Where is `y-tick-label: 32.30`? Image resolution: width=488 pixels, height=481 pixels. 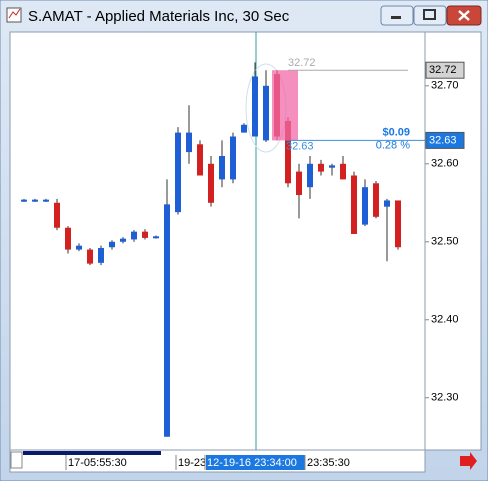 y-tick-label: 32.30 is located at coordinates (445, 398).